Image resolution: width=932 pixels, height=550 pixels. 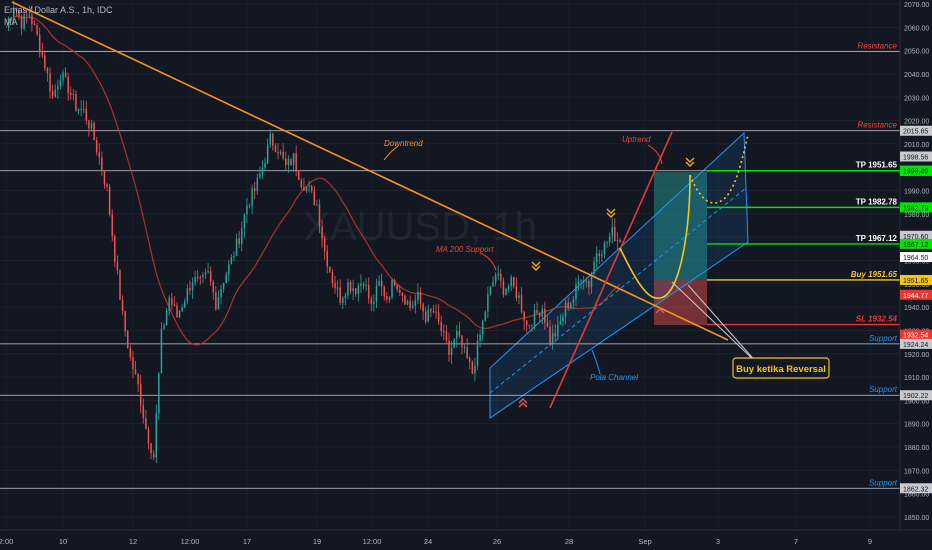 I want to click on price-tick-label: 2010.00, so click(x=916, y=145).